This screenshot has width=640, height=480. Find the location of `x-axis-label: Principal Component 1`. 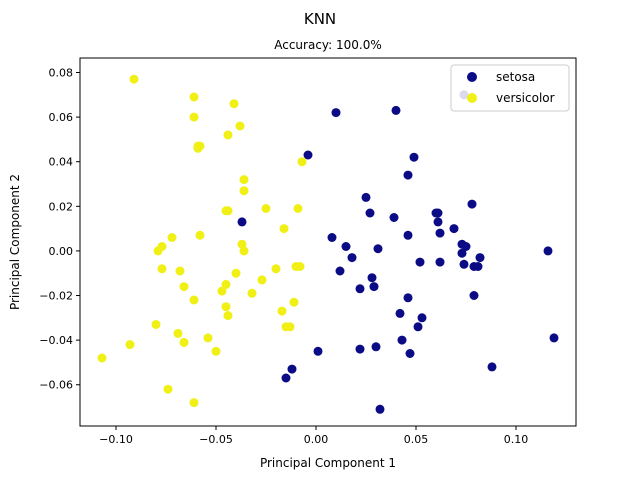

x-axis-label: Principal Component 1 is located at coordinates (328, 463).